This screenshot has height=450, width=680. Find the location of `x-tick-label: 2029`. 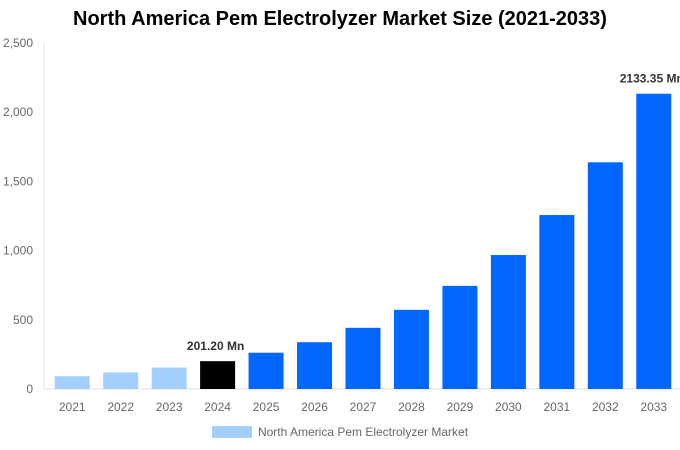

x-tick-label: 2029 is located at coordinates (460, 407).